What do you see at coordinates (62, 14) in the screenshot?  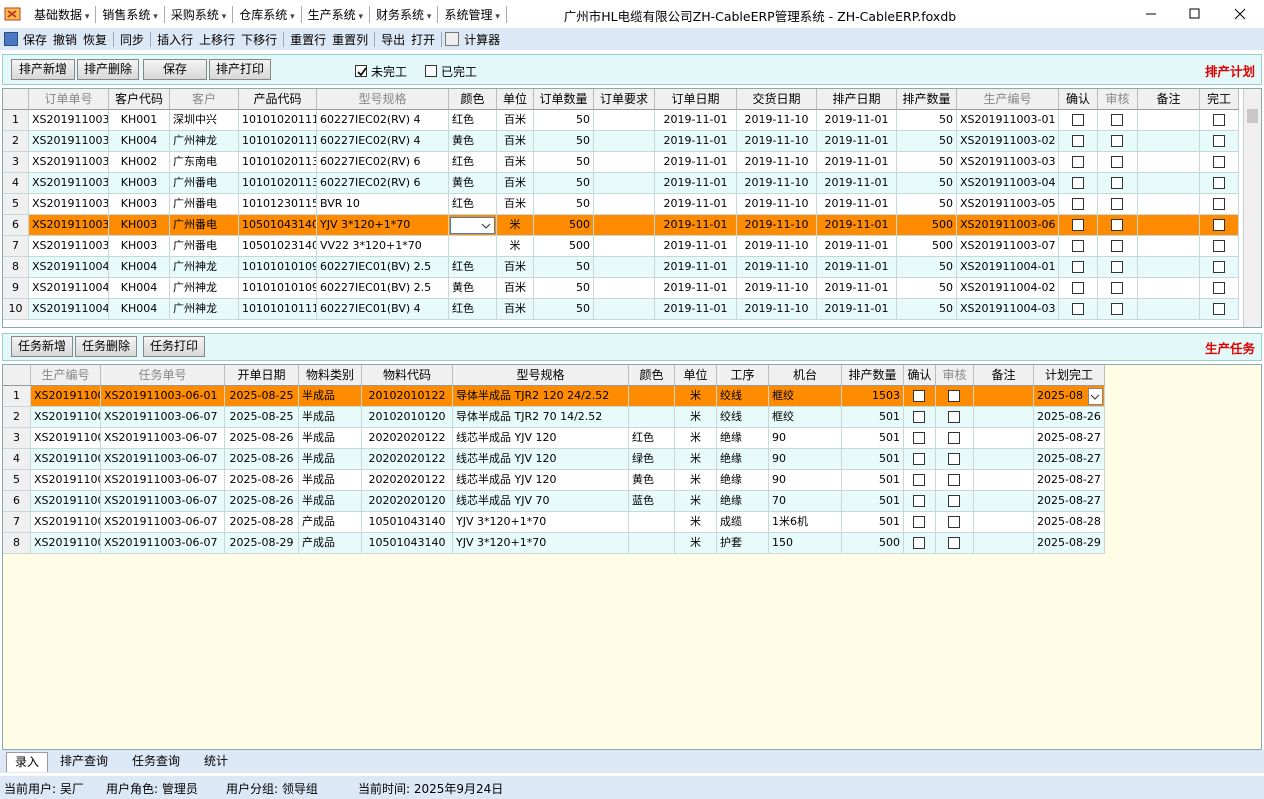 I see `menu-item: 基础数据` at bounding box center [62, 14].